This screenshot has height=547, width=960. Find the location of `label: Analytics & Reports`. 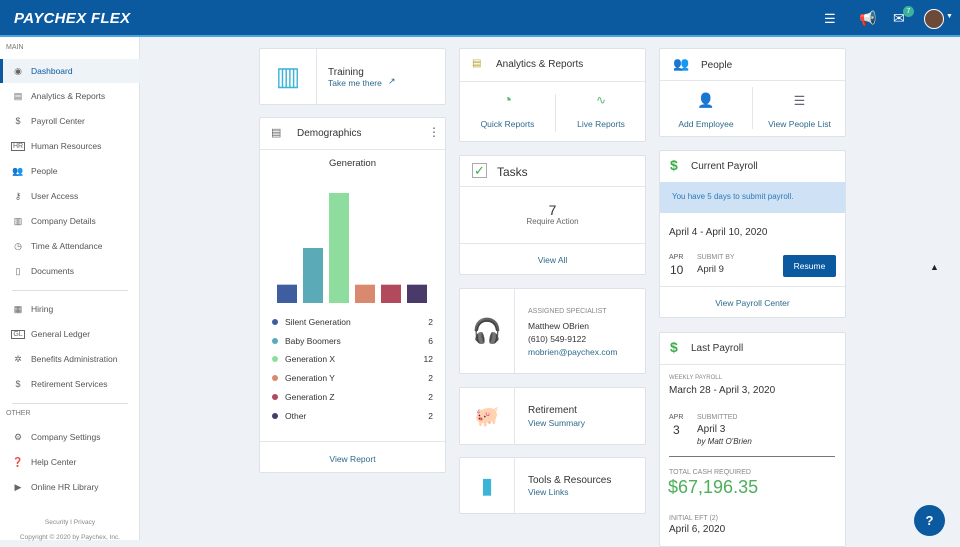

label: Analytics & Reports is located at coordinates (68, 96).